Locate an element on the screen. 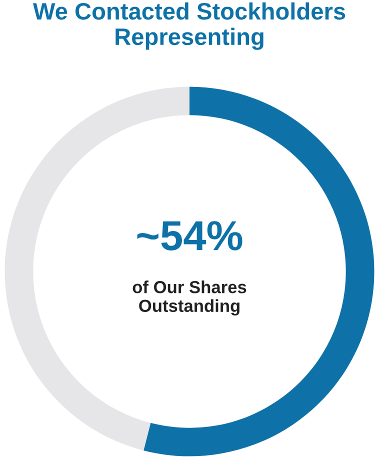 This screenshot has height=471, width=379. chart-title: We Contacted Stockholders Representing is located at coordinates (189, 26).